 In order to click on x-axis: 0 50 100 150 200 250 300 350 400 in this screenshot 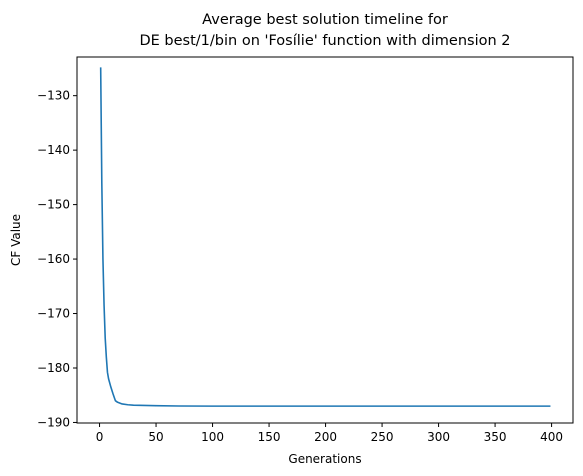, I will do `click(329, 433)`.